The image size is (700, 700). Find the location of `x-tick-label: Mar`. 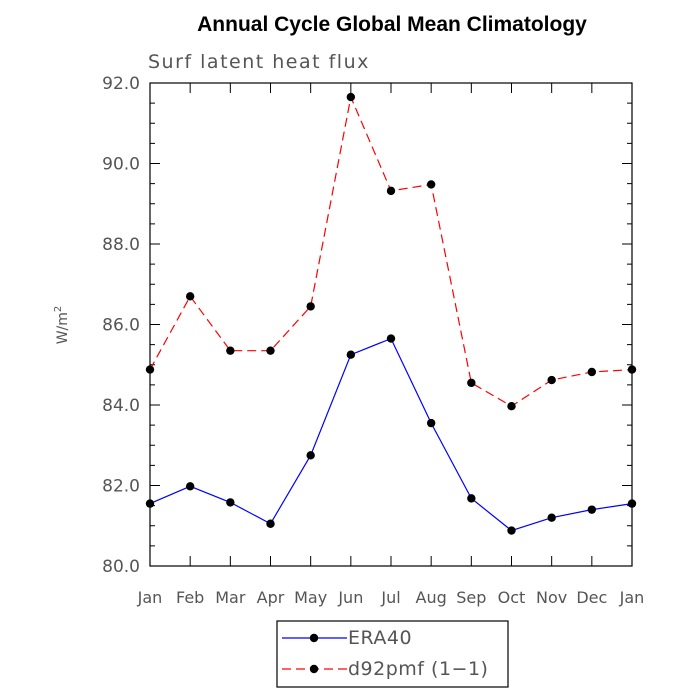

x-tick-label: Mar is located at coordinates (230, 597).